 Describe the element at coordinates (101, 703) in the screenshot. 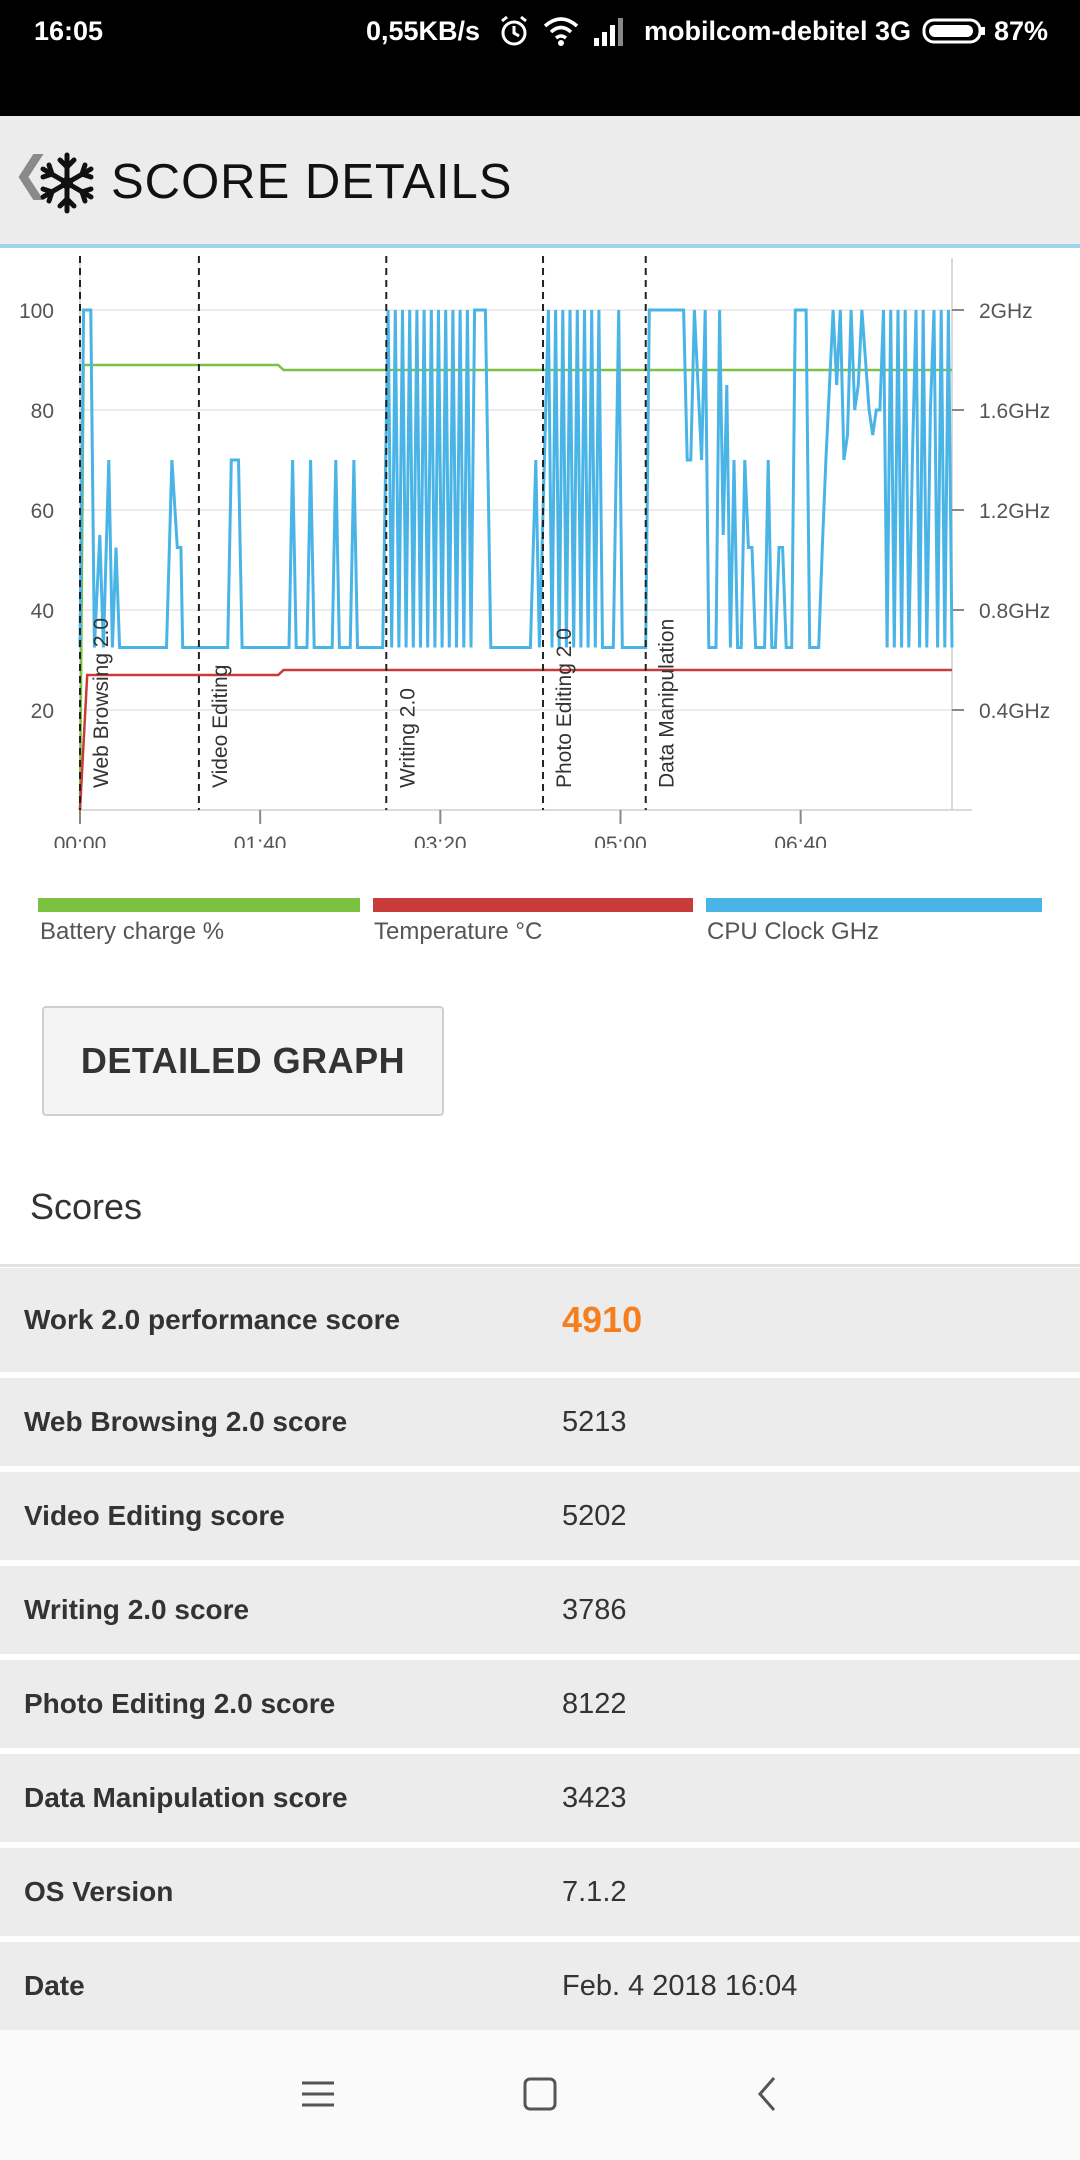

I see `marker-label: Web Browsing 2.0` at that location.